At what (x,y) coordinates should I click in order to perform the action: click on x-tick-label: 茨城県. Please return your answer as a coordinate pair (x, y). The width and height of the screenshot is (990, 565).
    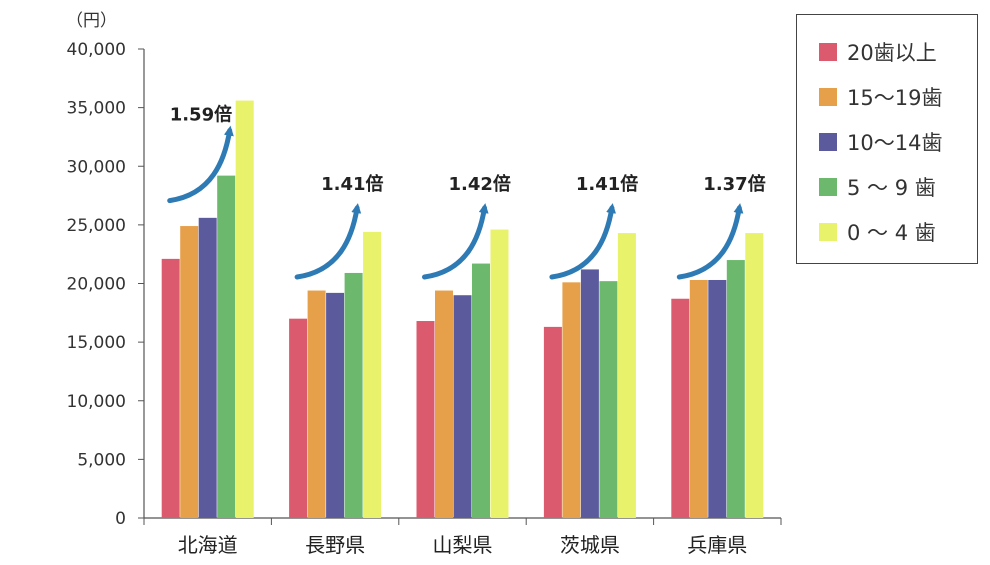
    Looking at the image, I should click on (590, 545).